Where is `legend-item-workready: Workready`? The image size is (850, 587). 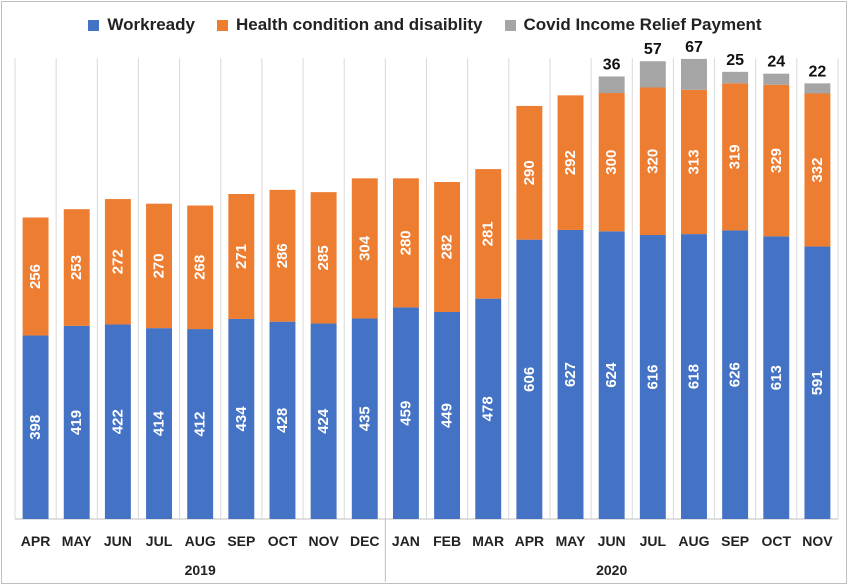 legend-item-workready: Workready is located at coordinates (141, 25).